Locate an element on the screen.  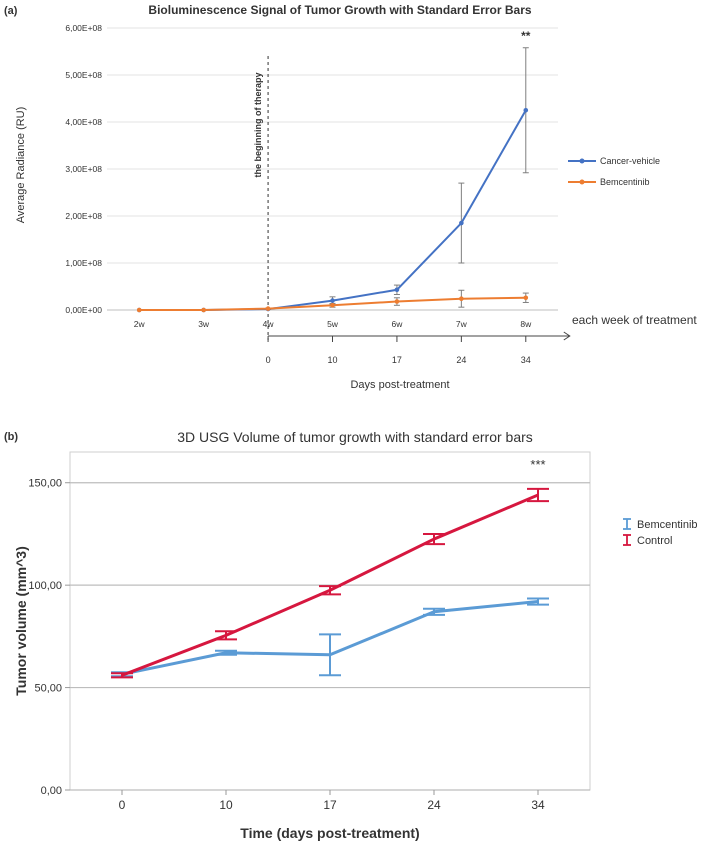
days-tick-label: 0 is located at coordinates (268, 360).